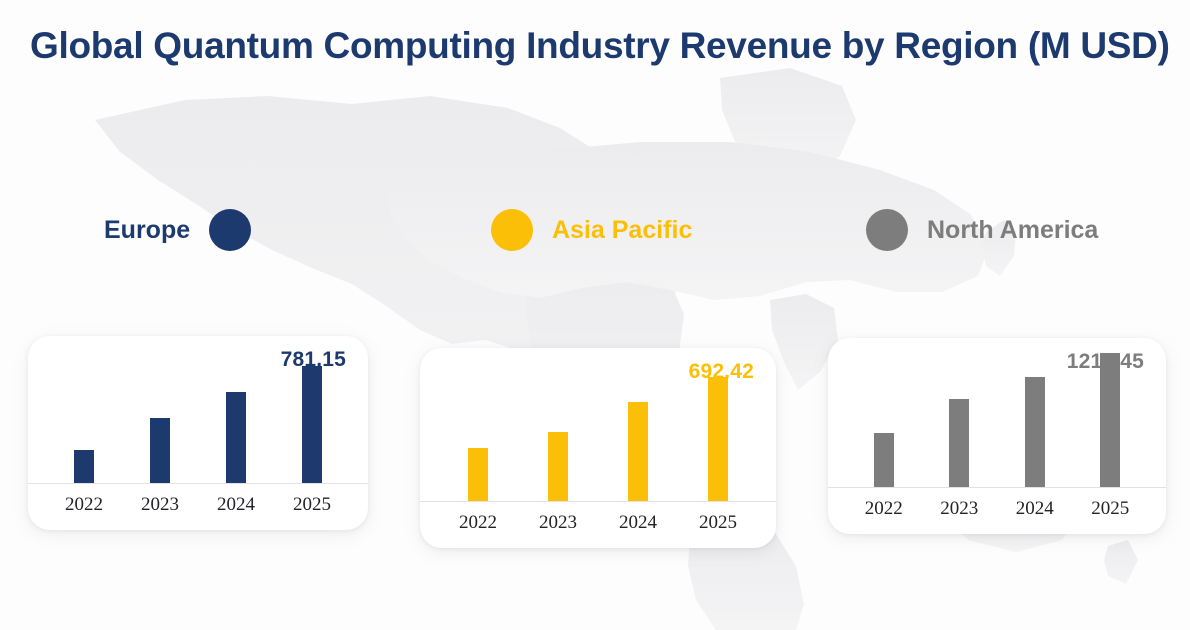 This screenshot has height=630, width=1190. What do you see at coordinates (997, 509) in the screenshot?
I see `x-axis-north-america: 2022 2023 2024 2025` at bounding box center [997, 509].